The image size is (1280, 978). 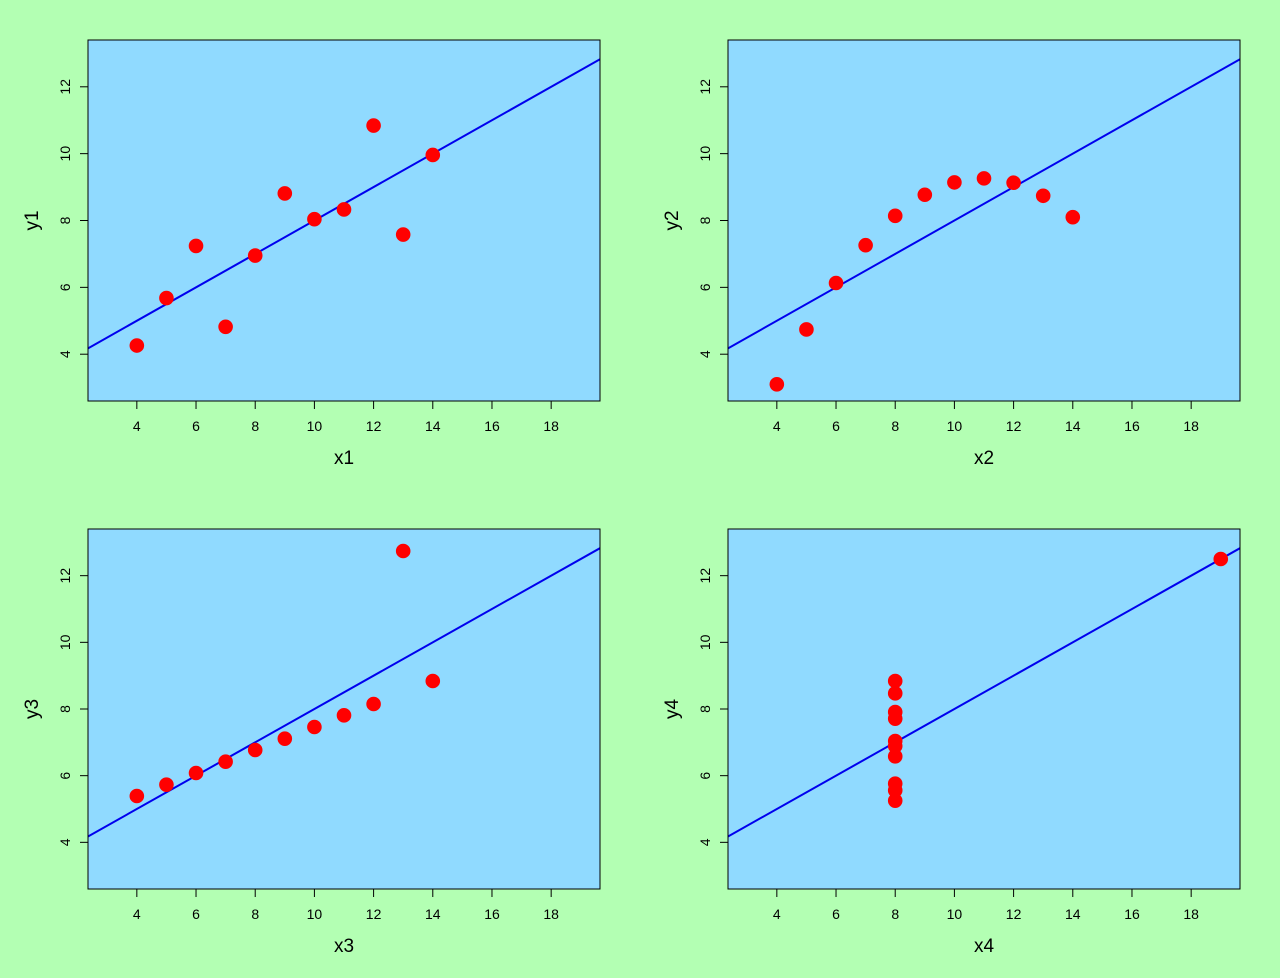 What do you see at coordinates (344, 458) in the screenshot?
I see `x-axis-title-1: x1` at bounding box center [344, 458].